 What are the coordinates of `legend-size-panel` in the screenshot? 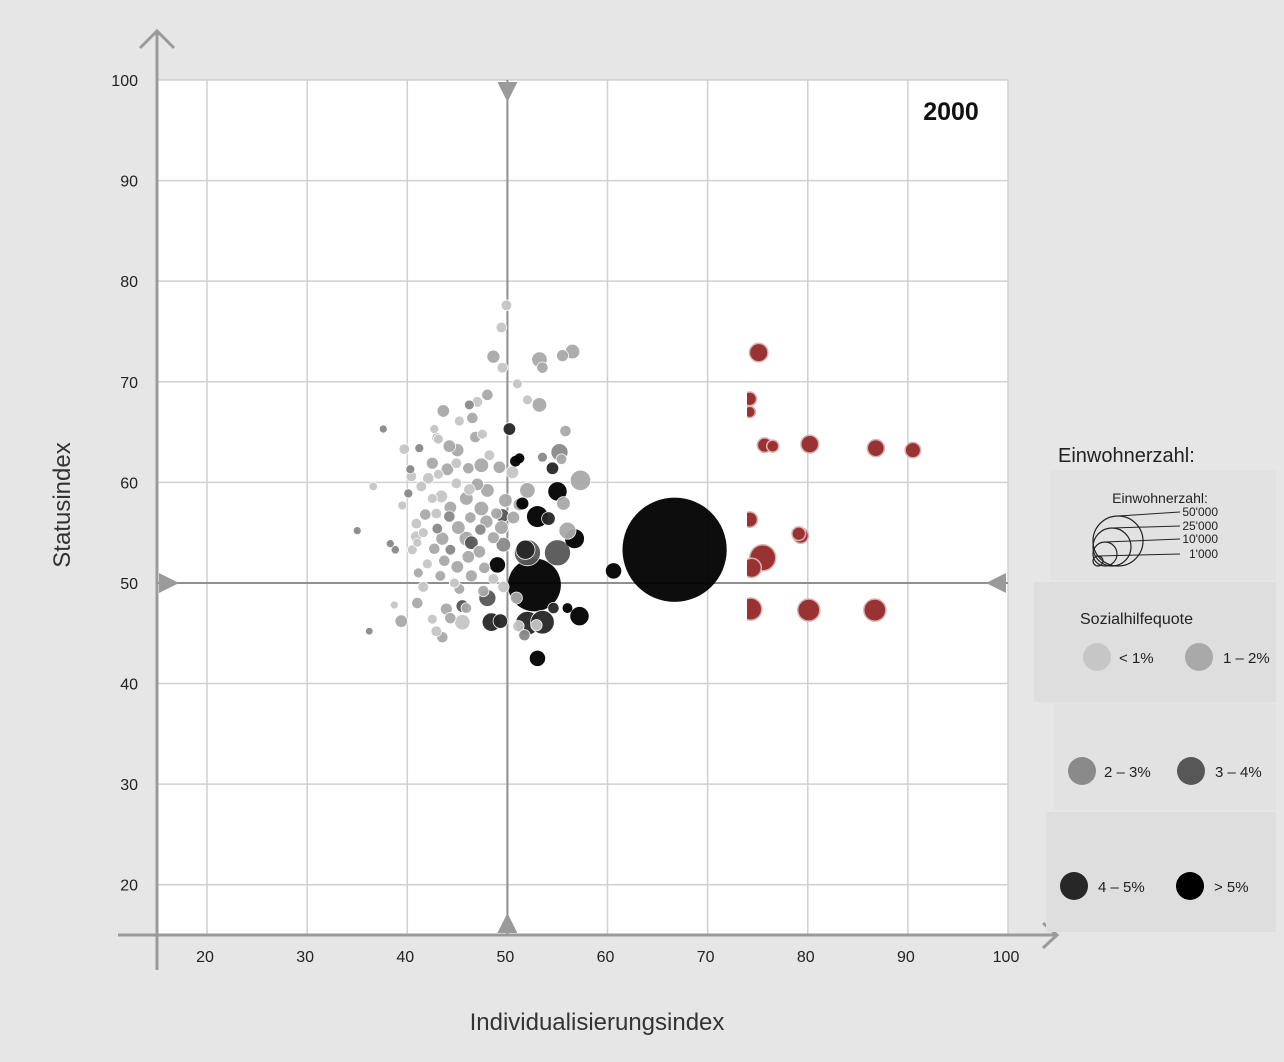 It's located at (1163, 525).